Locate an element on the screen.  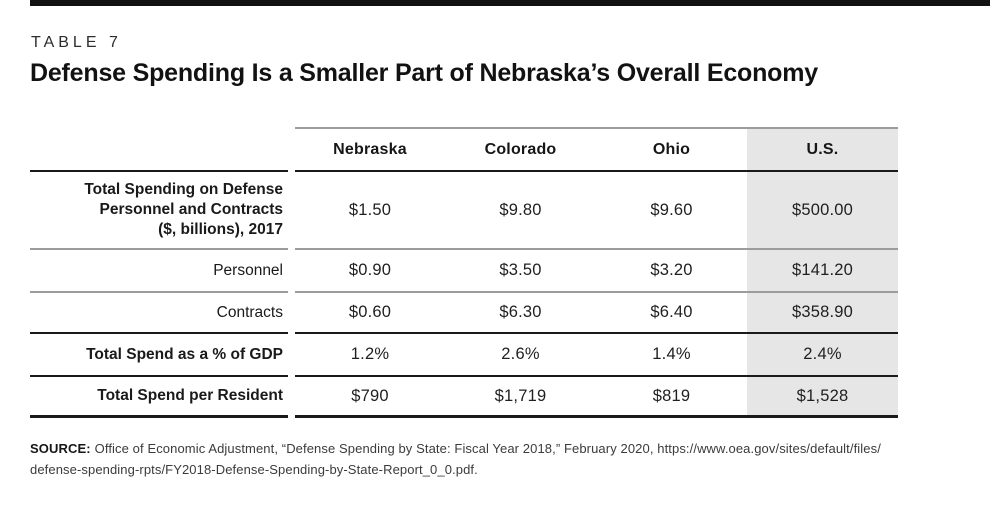
cell-value: $9.80 is located at coordinates (520, 209).